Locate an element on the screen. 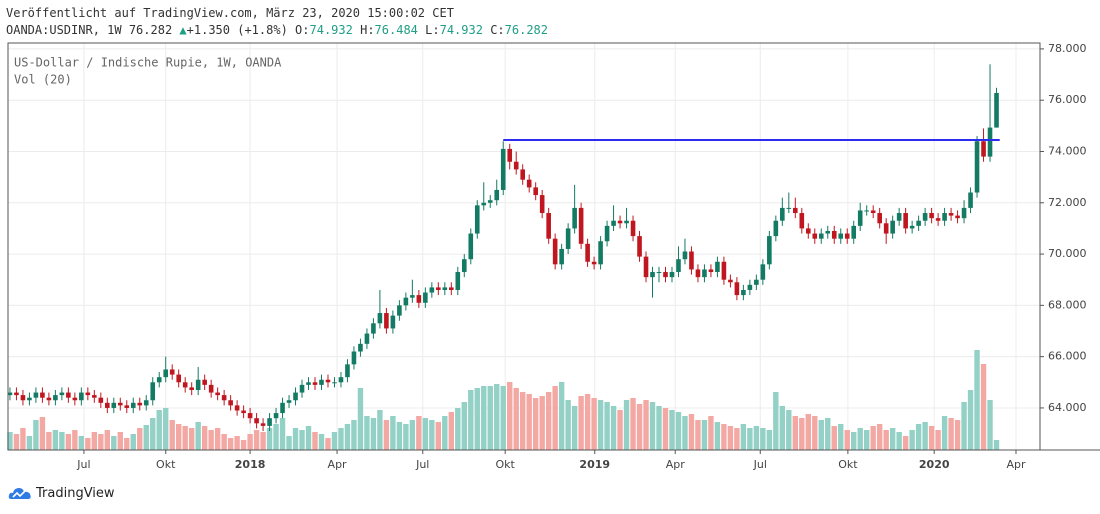  ohlc-label: L: is located at coordinates (432, 30).